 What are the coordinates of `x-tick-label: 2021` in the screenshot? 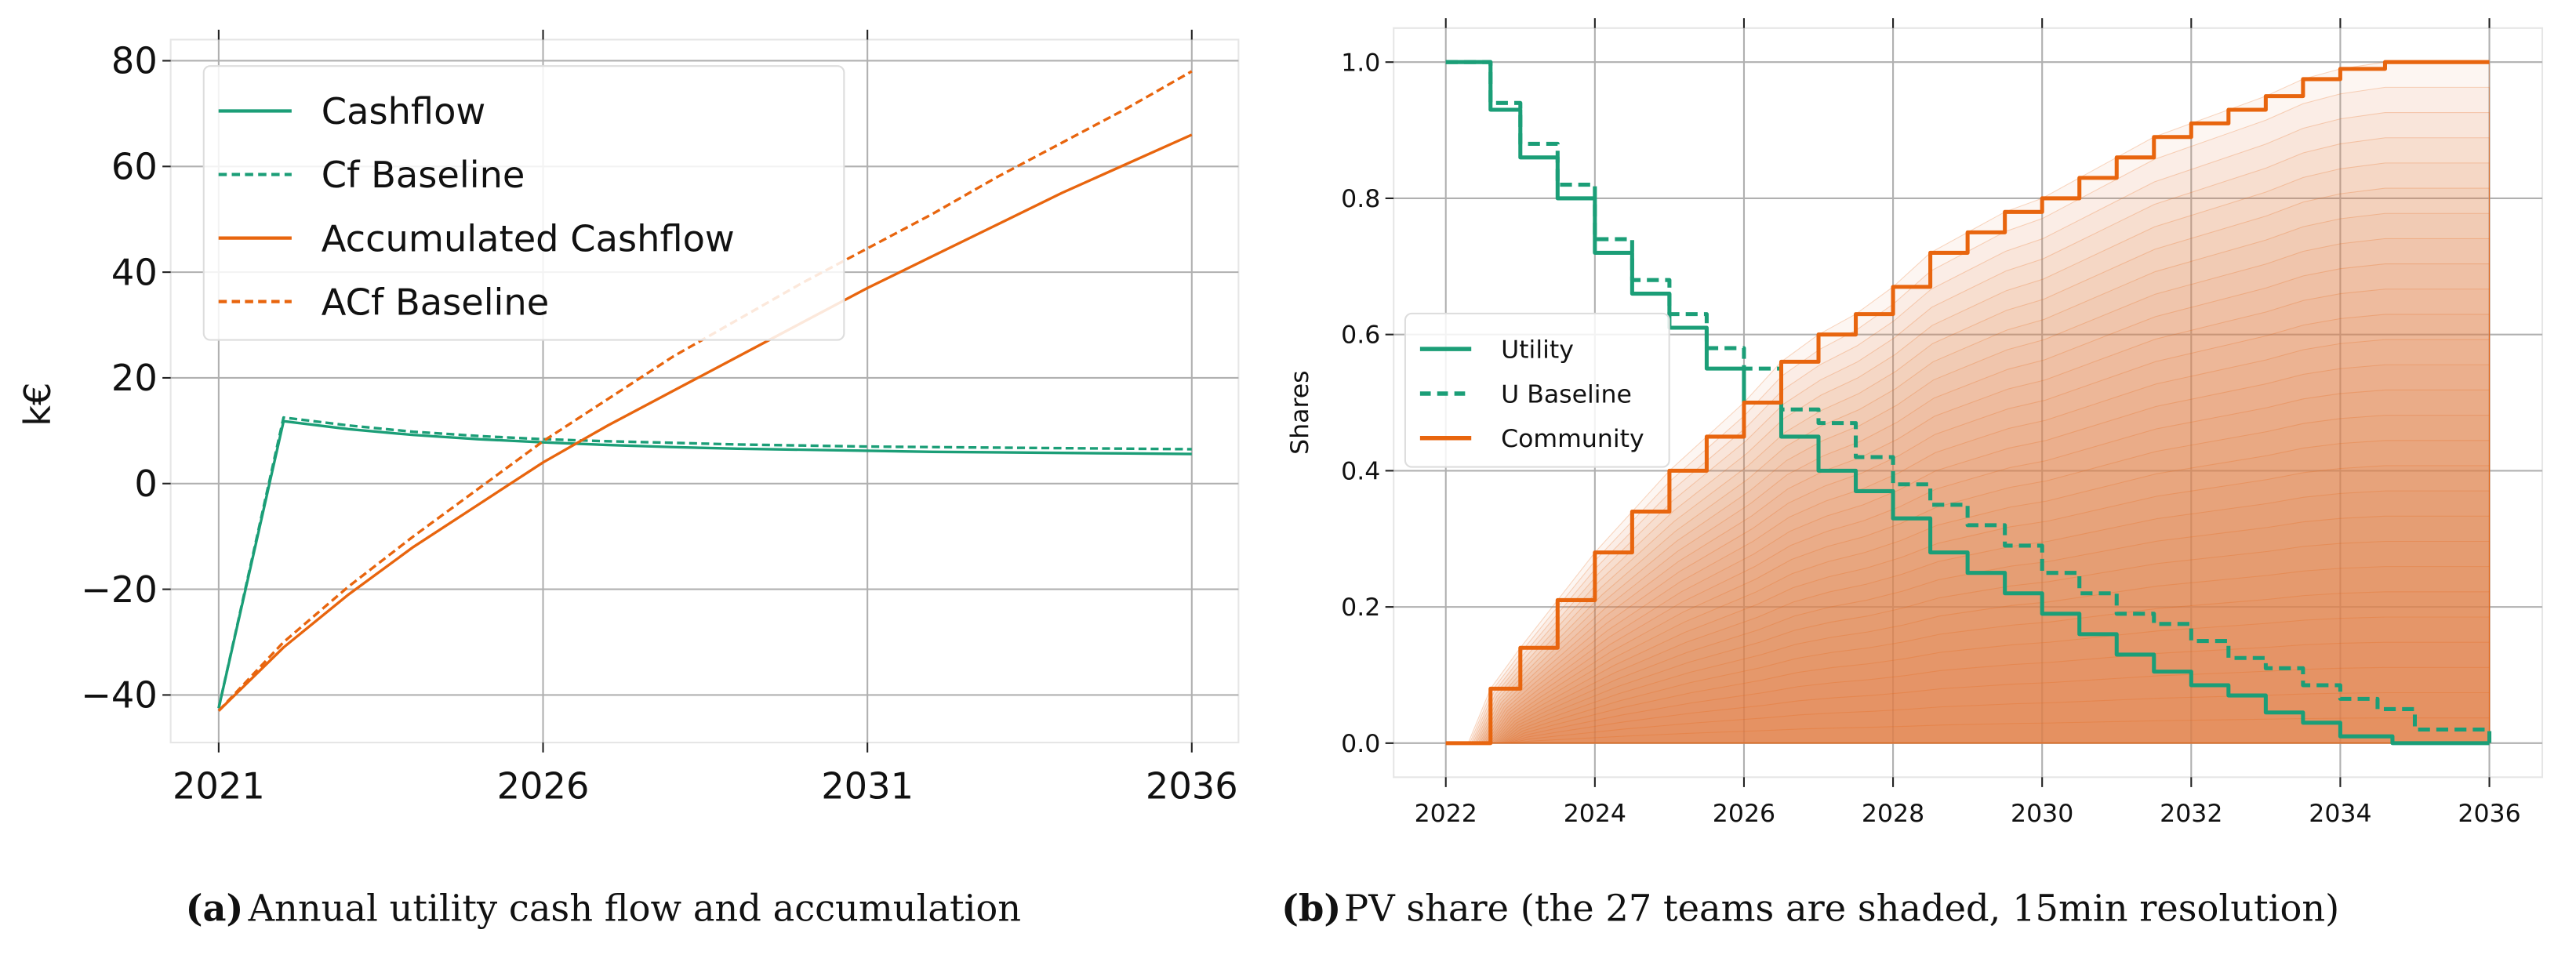 It's located at (219, 786).